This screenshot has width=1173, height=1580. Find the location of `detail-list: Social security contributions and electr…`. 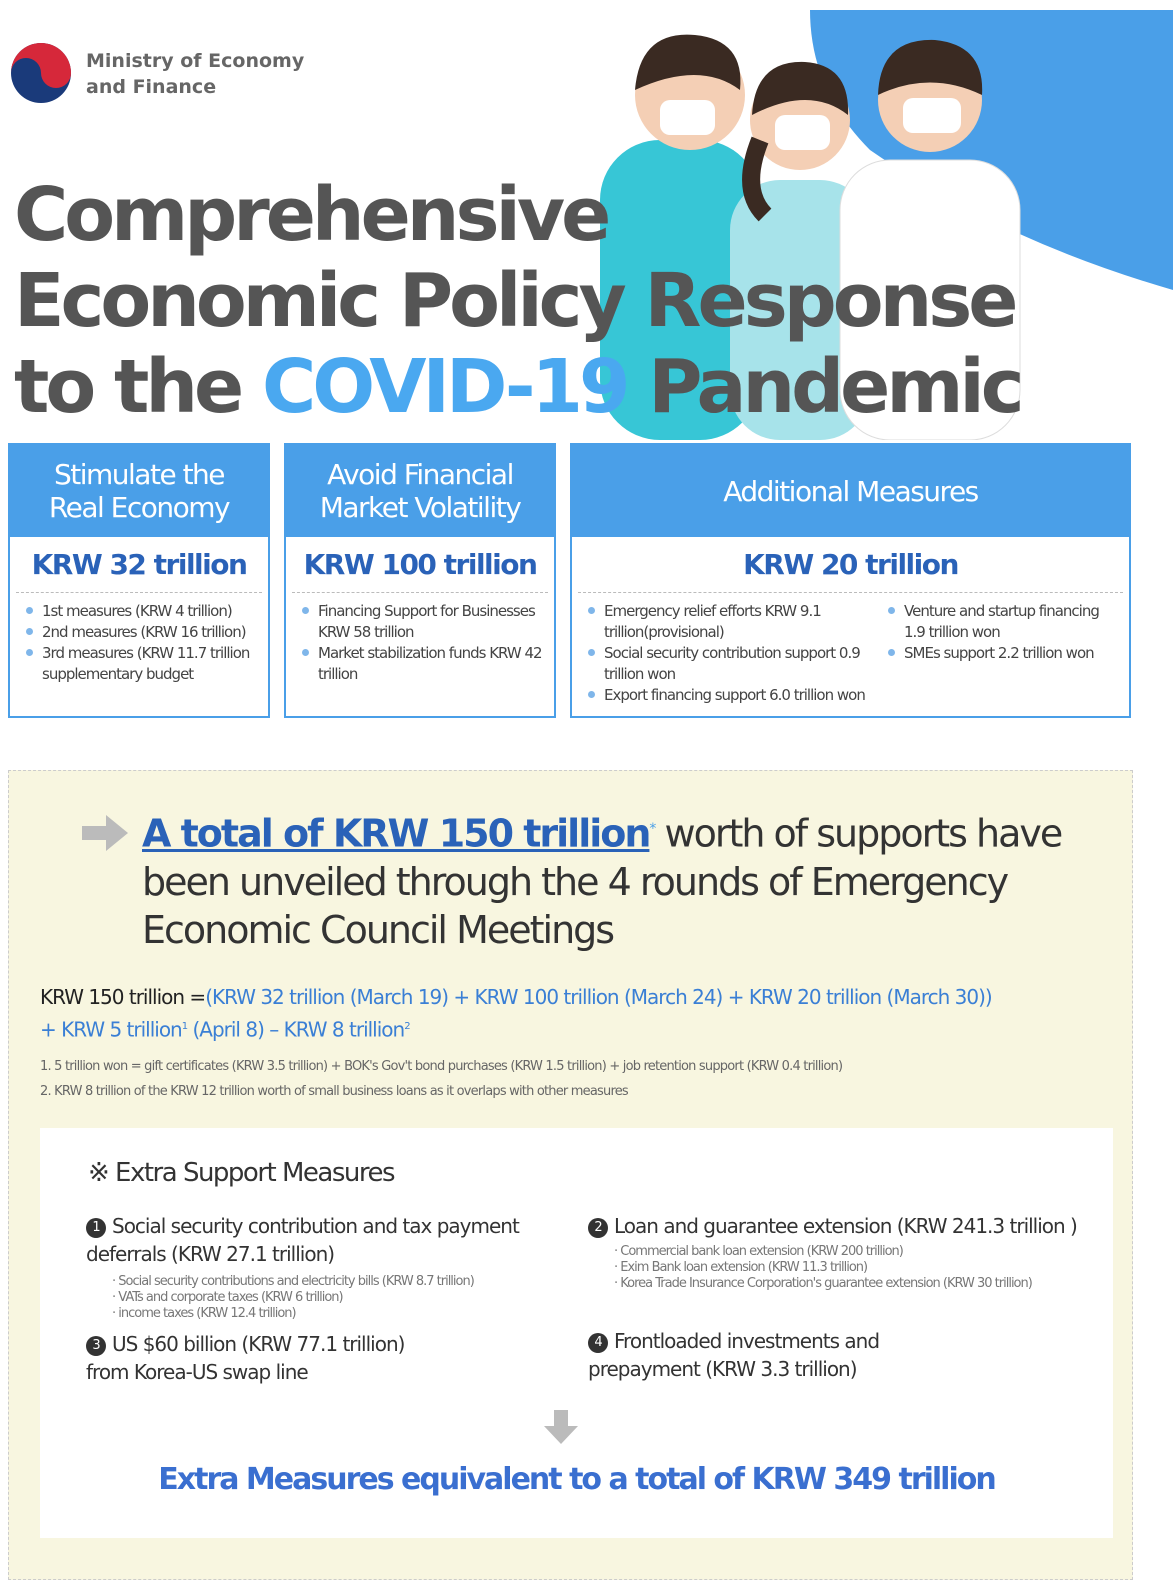

detail-list: Social security contributions and electr… is located at coordinates (344, 1298).